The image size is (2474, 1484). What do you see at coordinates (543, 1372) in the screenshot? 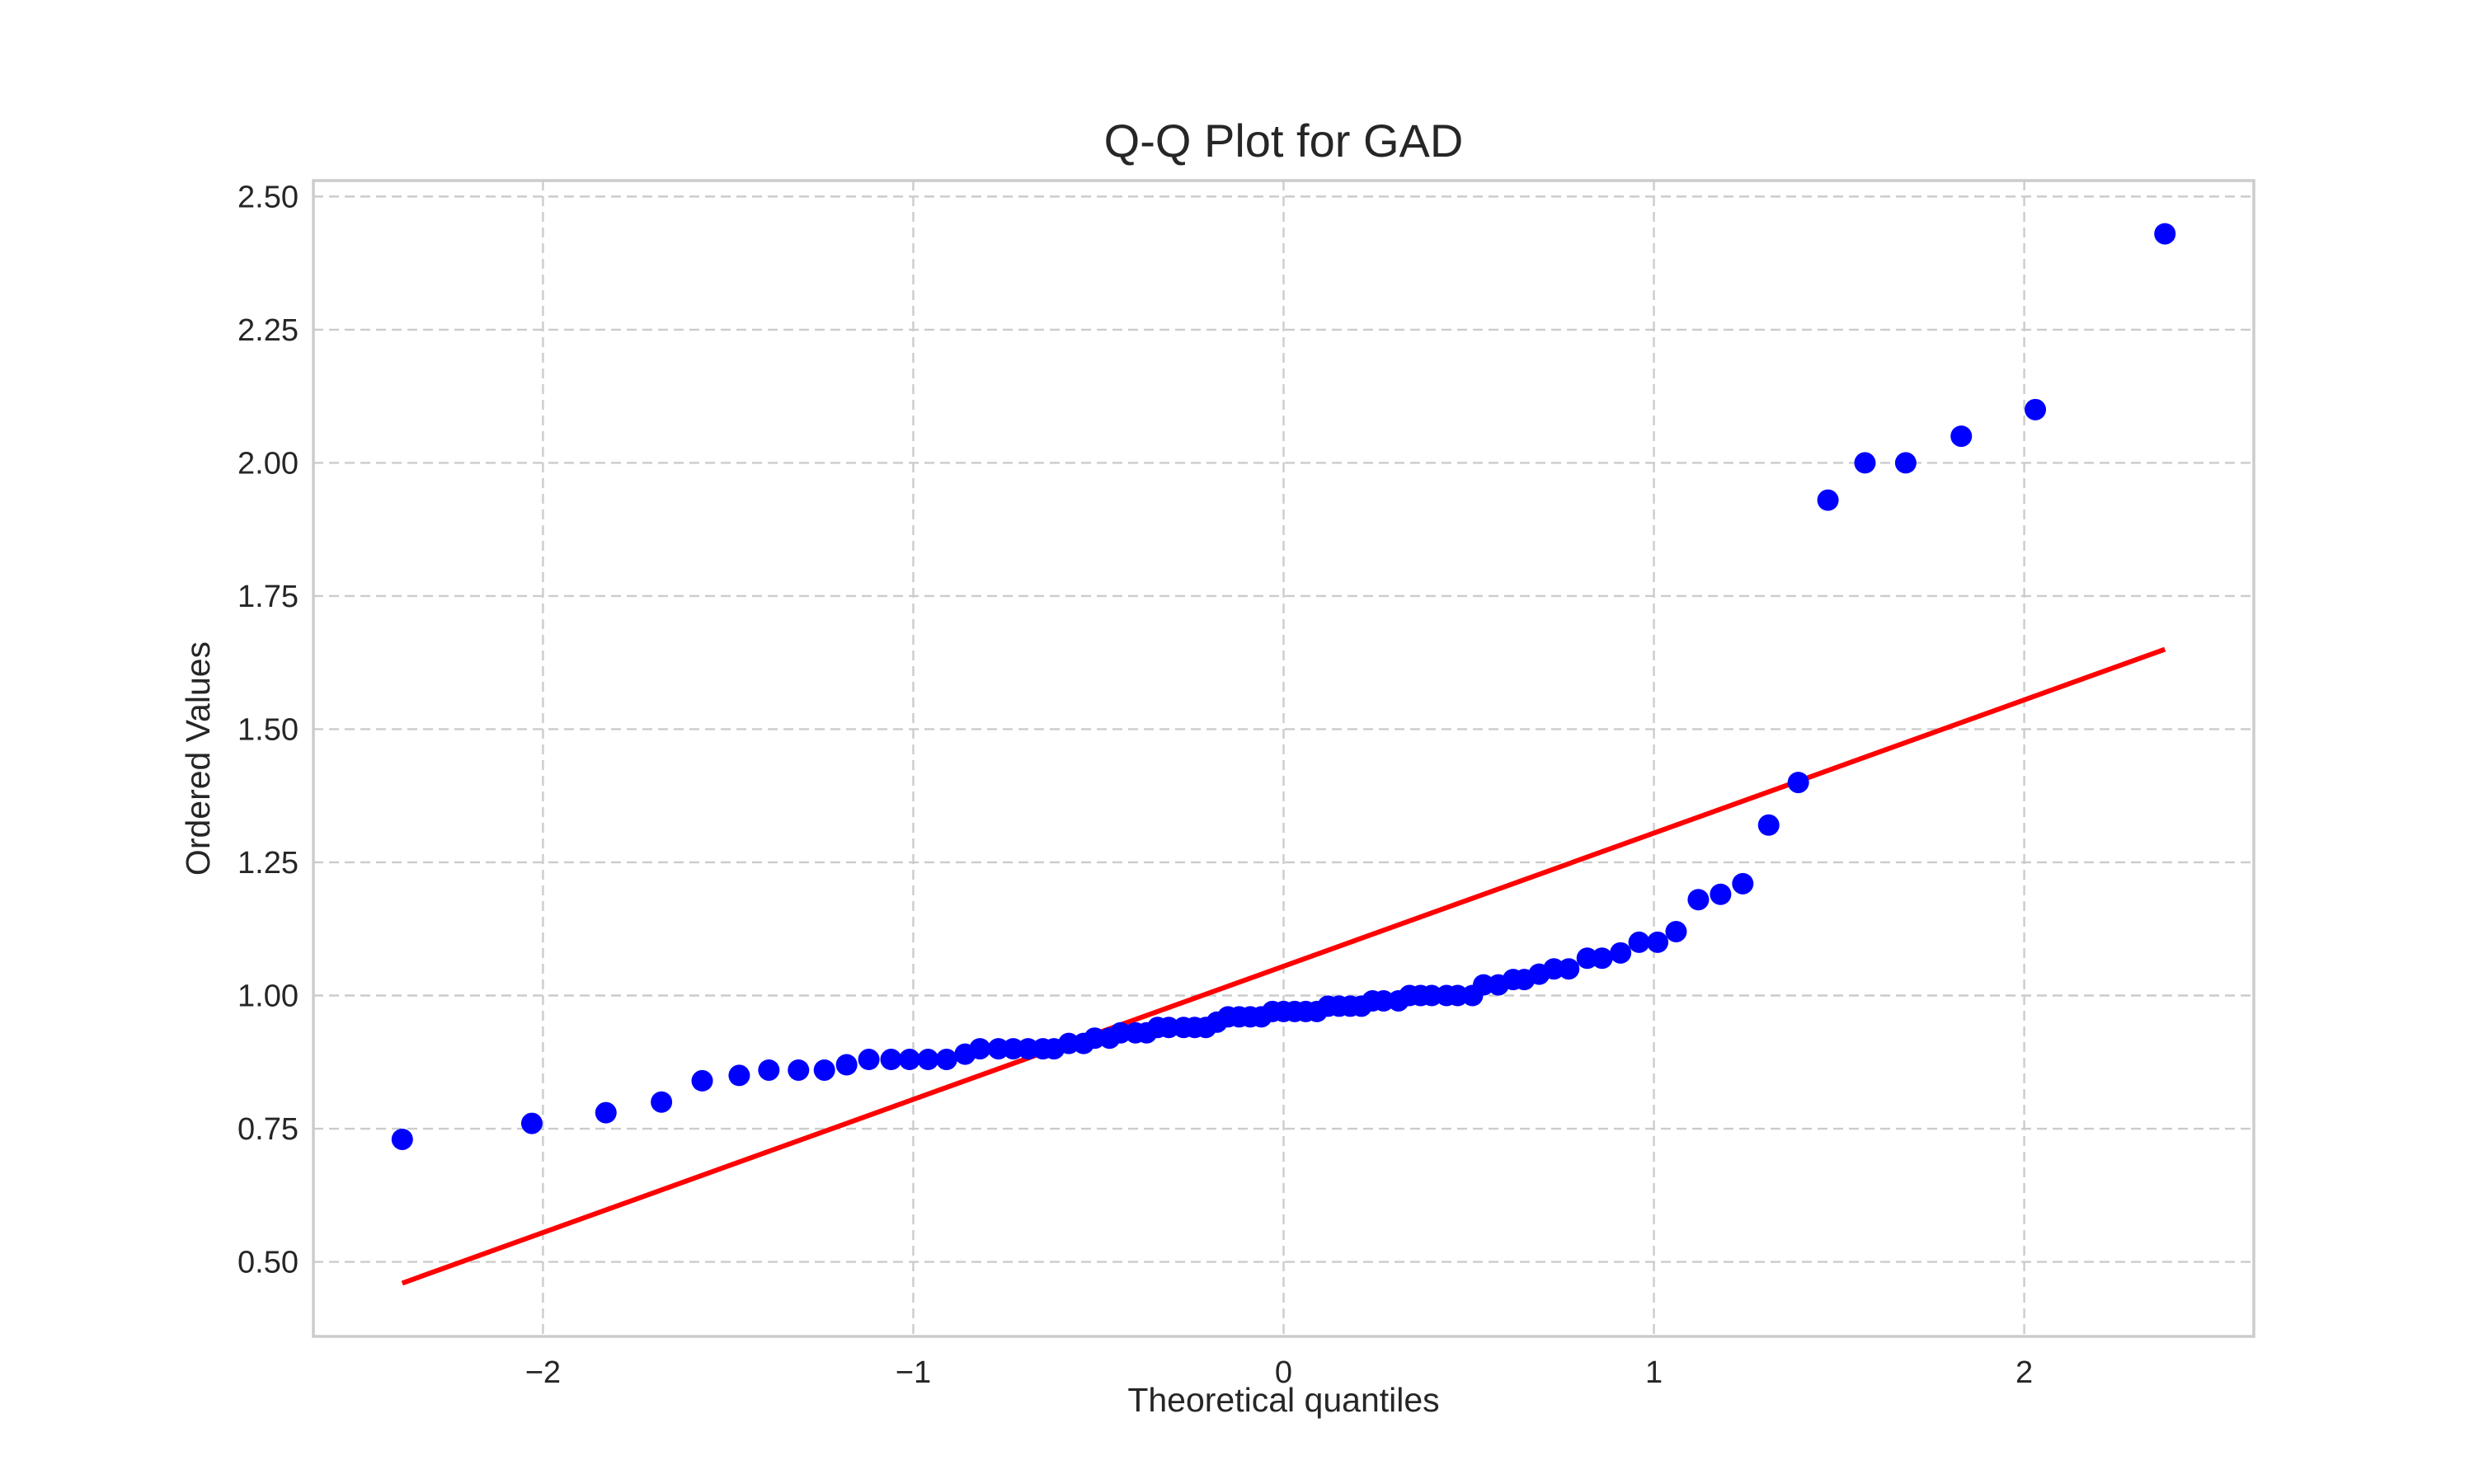
I see `x-tick-label: −2` at bounding box center [543, 1372].